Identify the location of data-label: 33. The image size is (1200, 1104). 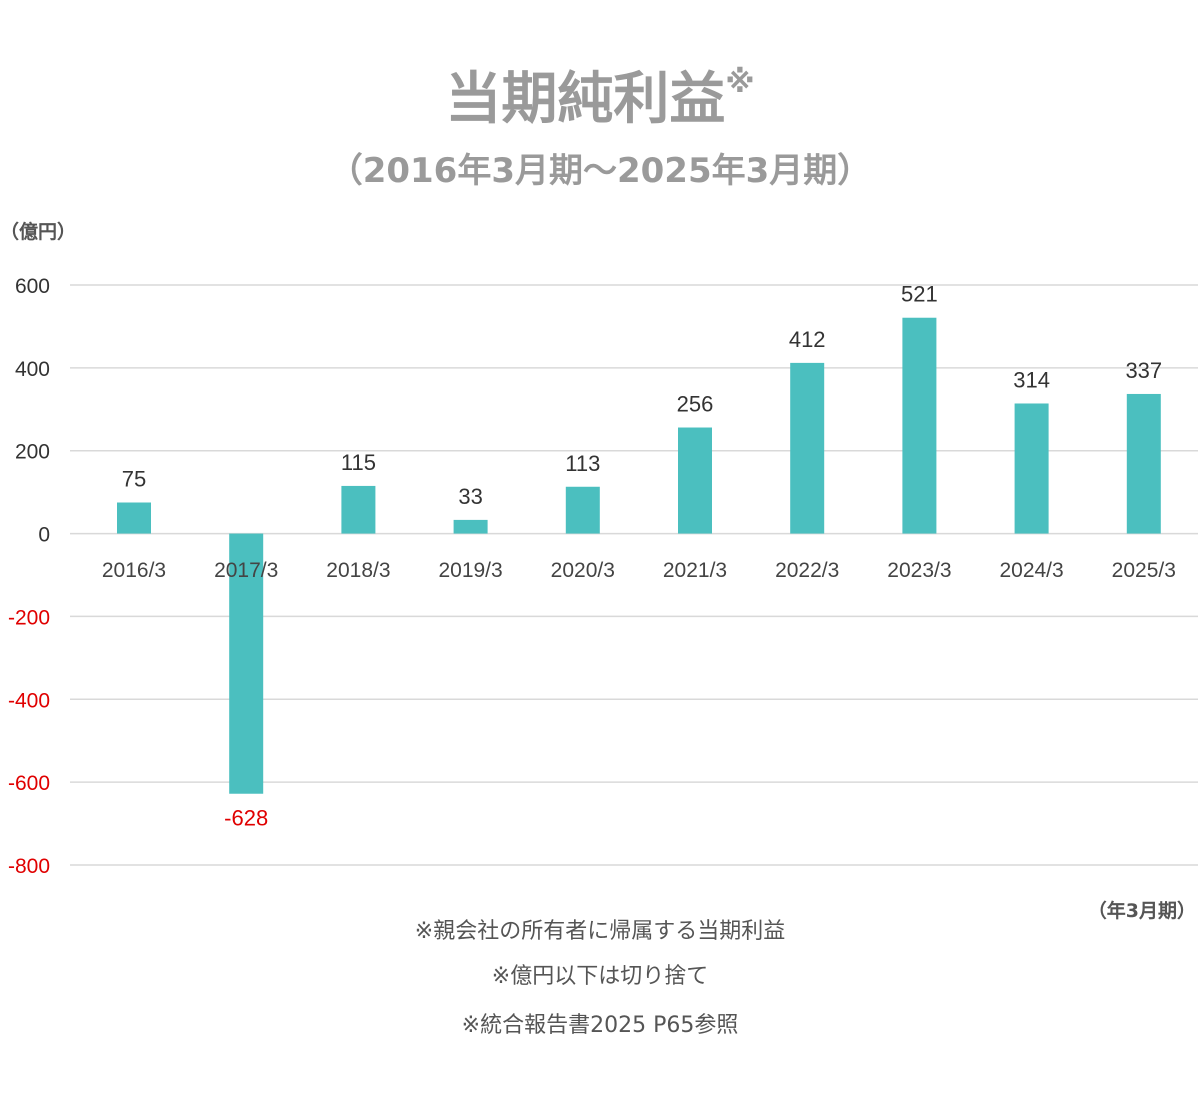
(470, 496).